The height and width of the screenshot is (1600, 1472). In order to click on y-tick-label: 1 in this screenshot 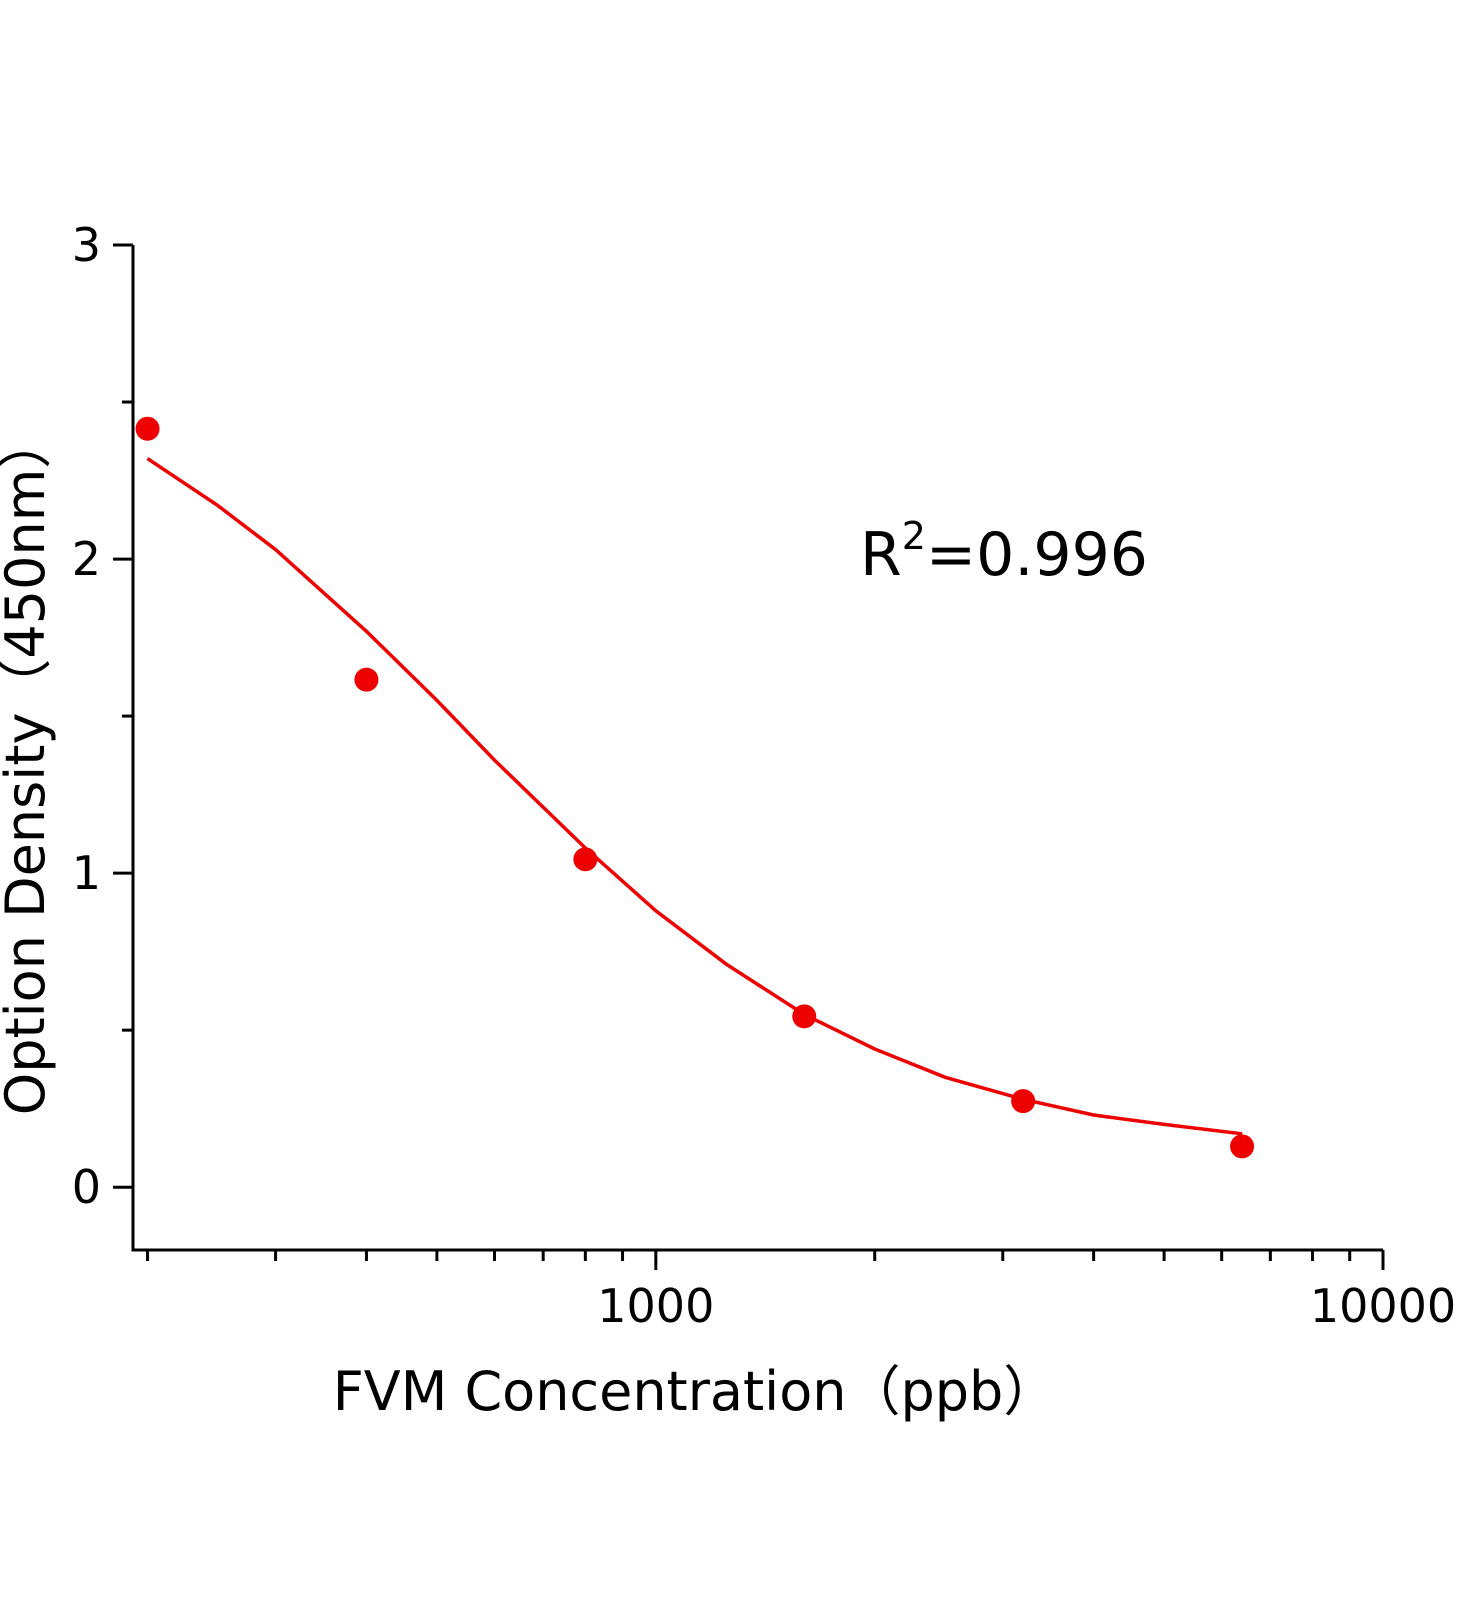, I will do `click(86, 873)`.